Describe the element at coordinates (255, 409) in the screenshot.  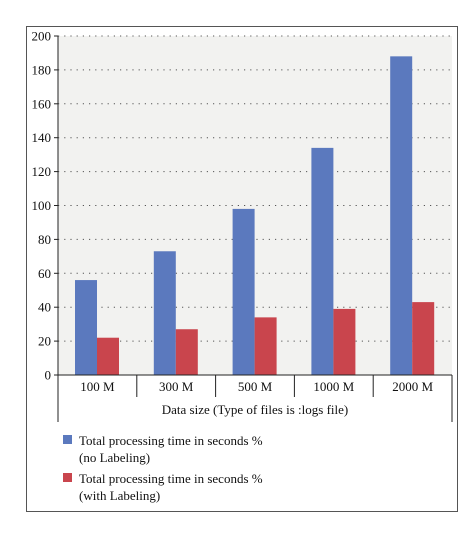
I see `x-axis-label: Data size (Type of files is :logs file)` at that location.